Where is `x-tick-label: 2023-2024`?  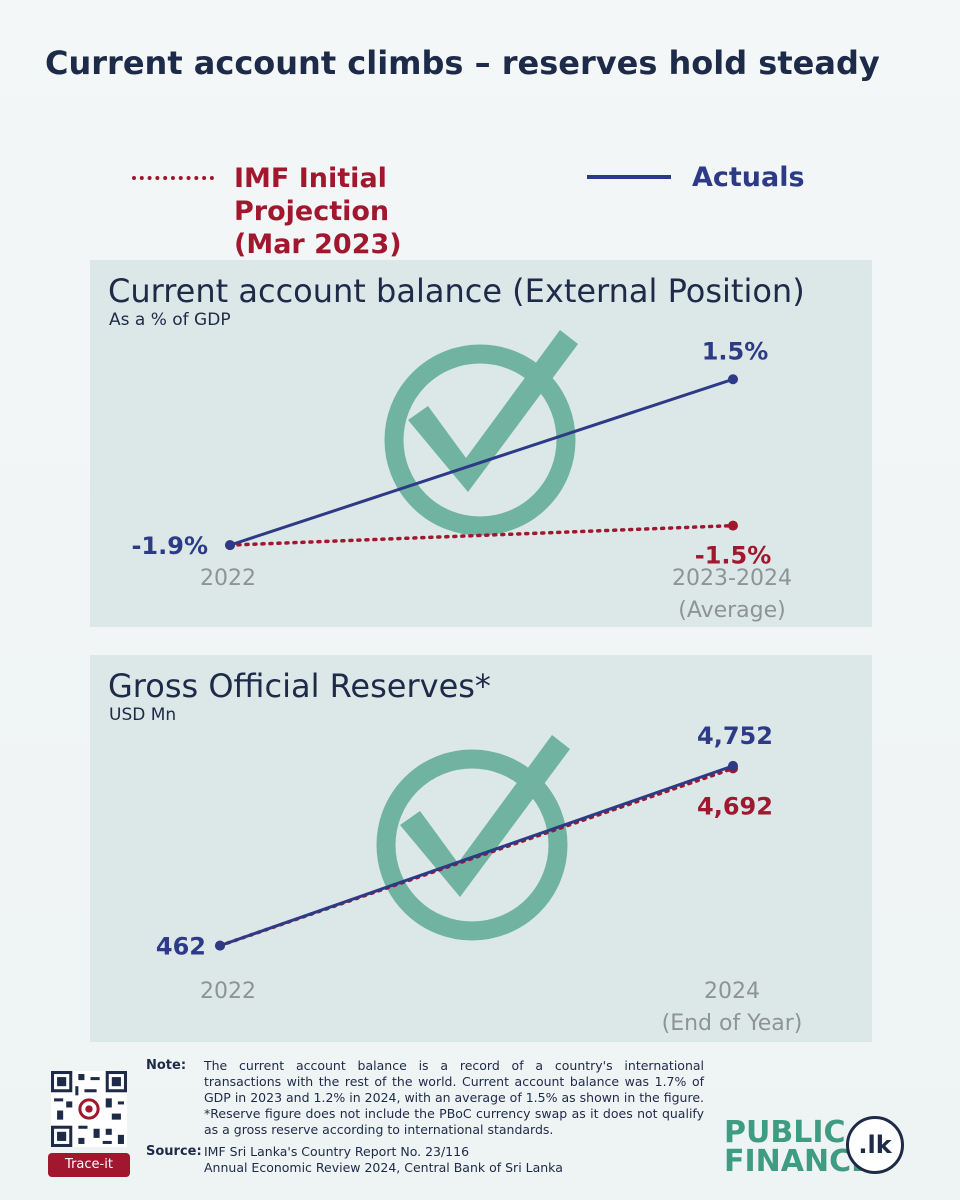 x-tick-label: 2023-2024 is located at coordinates (732, 578).